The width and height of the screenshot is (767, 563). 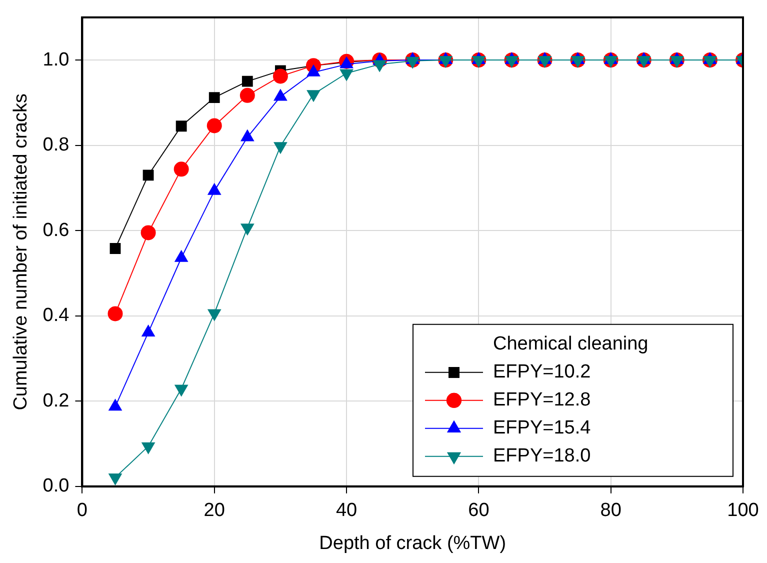 What do you see at coordinates (743, 511) in the screenshot?
I see `x-tick-label: 100` at bounding box center [743, 511].